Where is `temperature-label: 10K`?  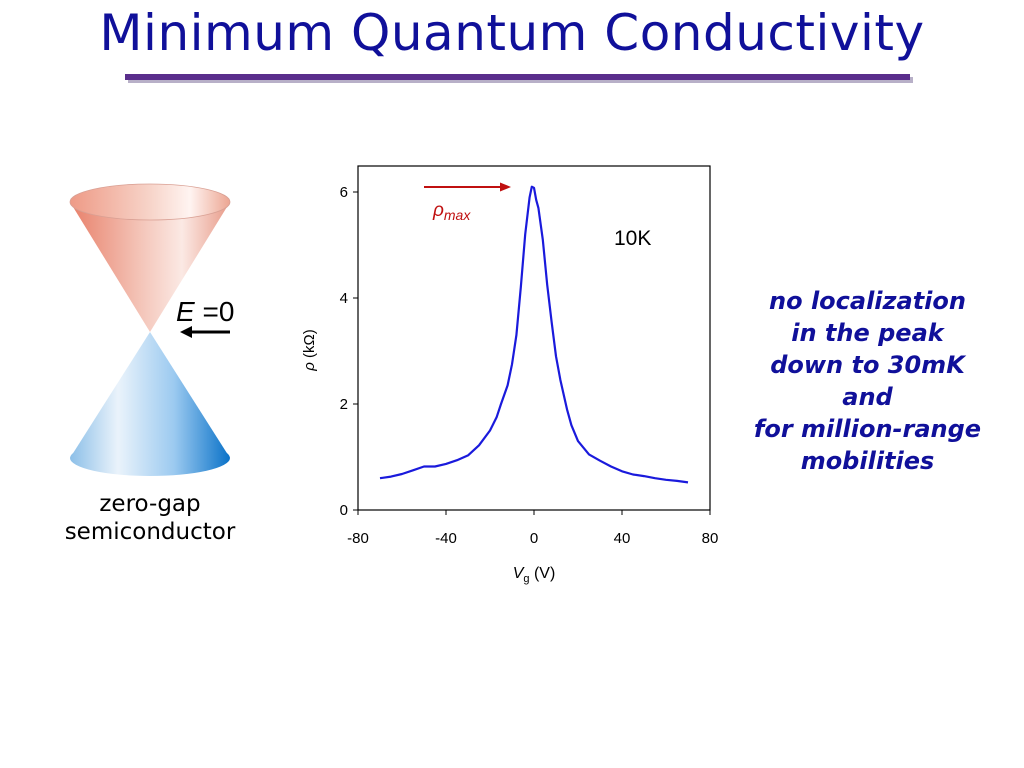
temperature-label: 10K is located at coordinates (632, 238).